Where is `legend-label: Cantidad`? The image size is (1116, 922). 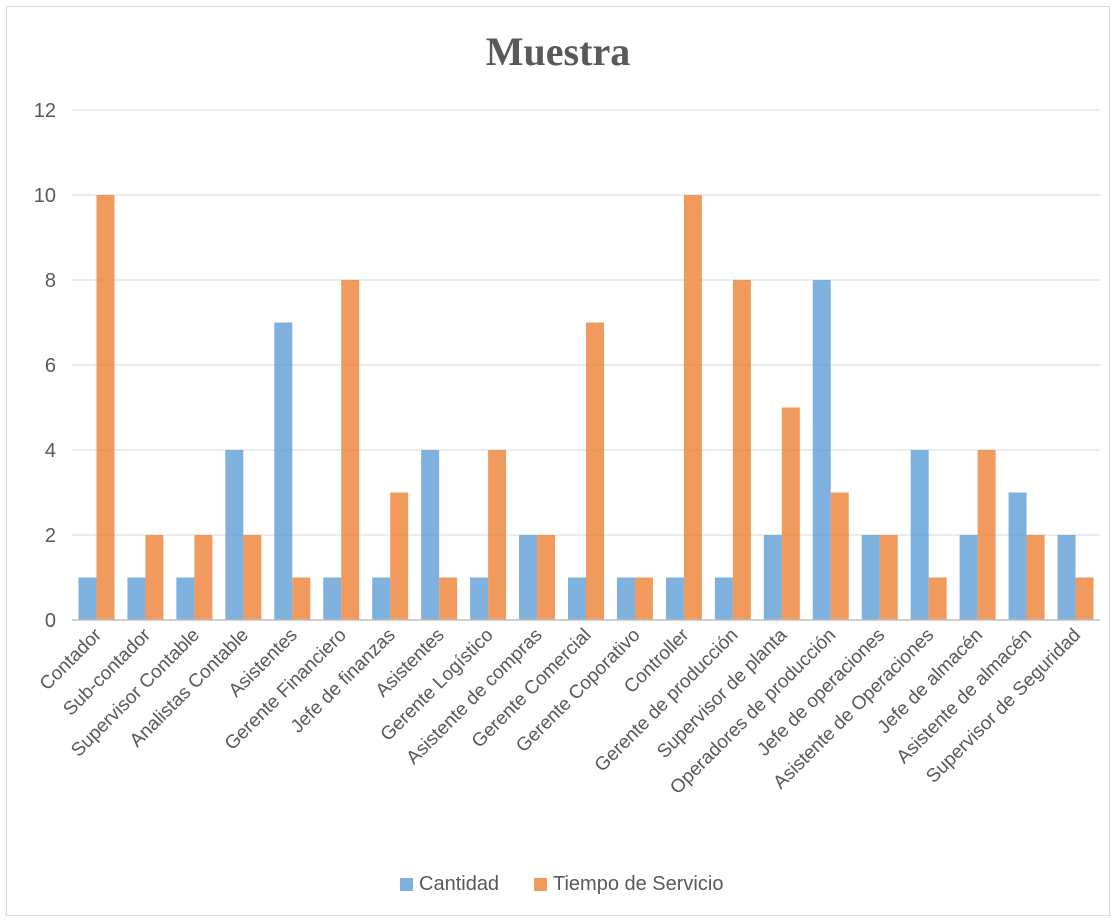 legend-label: Cantidad is located at coordinates (459, 884).